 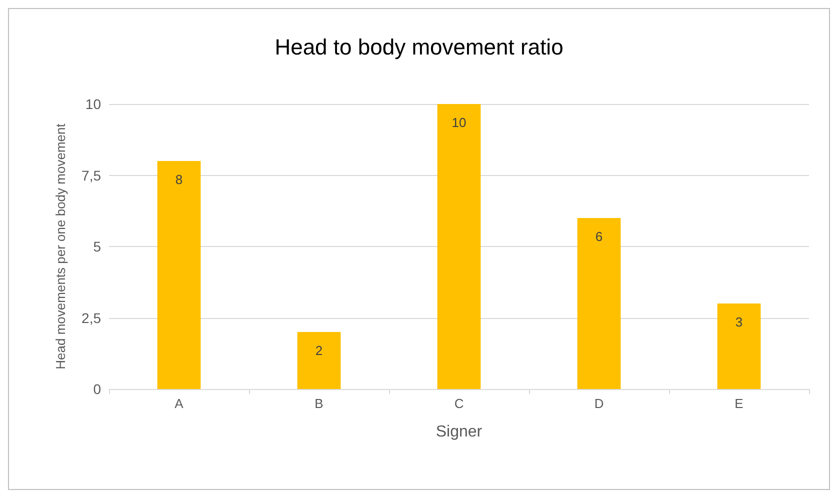 I want to click on y-tick-label: 7,5, so click(x=92, y=175).